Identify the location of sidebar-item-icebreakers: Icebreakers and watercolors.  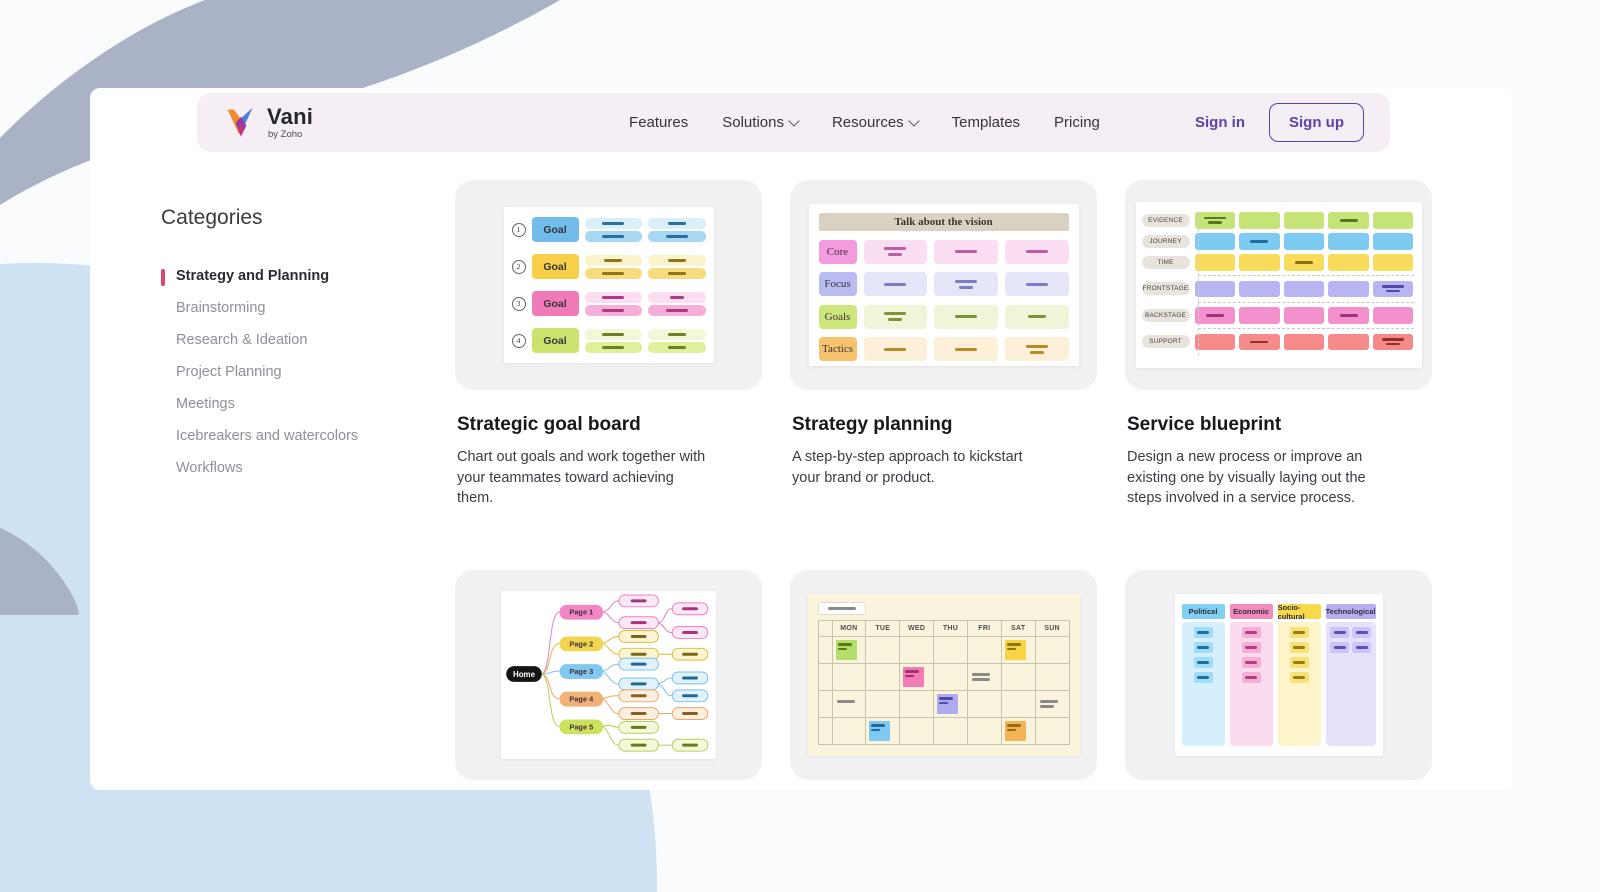
(267, 436).